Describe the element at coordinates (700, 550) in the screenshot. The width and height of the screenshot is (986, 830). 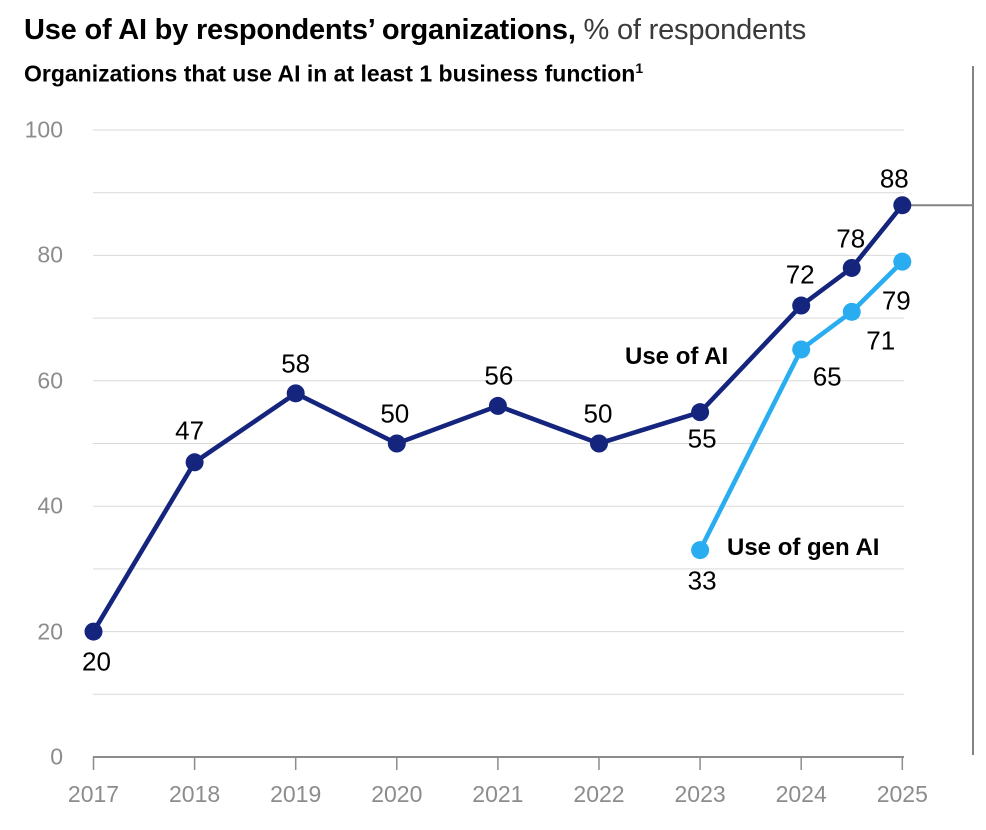
I see `series-1-point-2023` at that location.